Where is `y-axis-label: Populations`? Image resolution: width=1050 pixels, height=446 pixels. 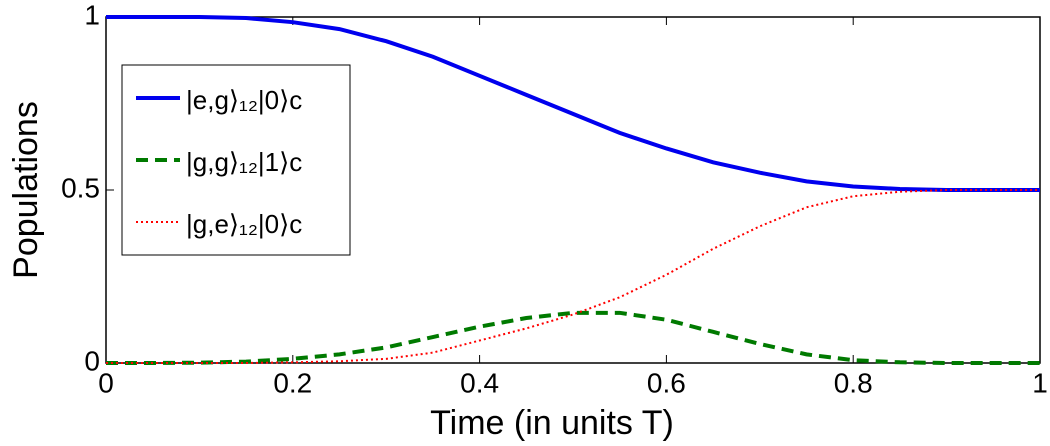 y-axis-label: Populations is located at coordinates (26, 190).